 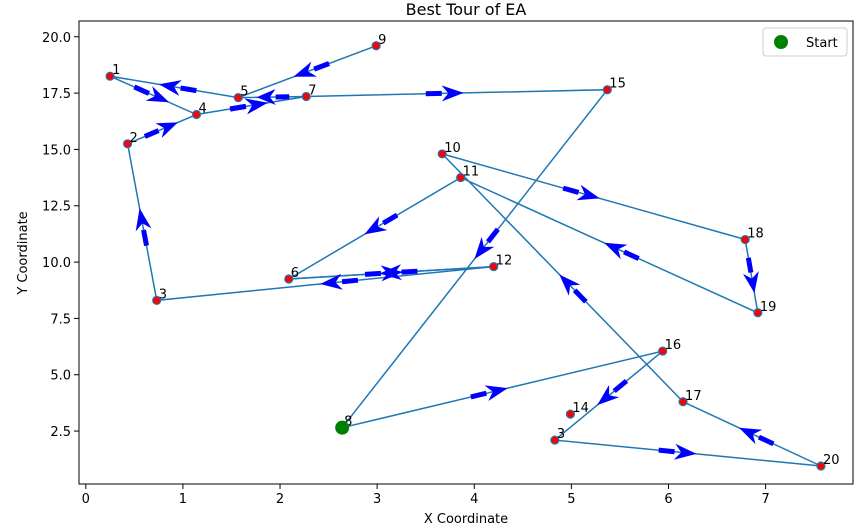 I want to click on y-tick-label: 10.0, so click(x=56, y=263).